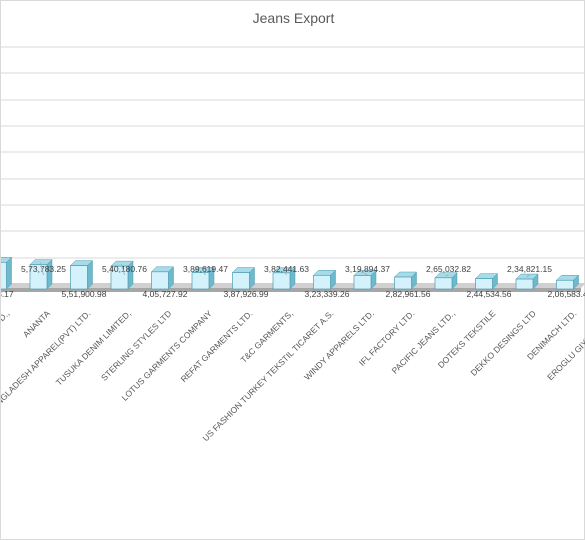  I want to click on floor-front, so click(291, 290).